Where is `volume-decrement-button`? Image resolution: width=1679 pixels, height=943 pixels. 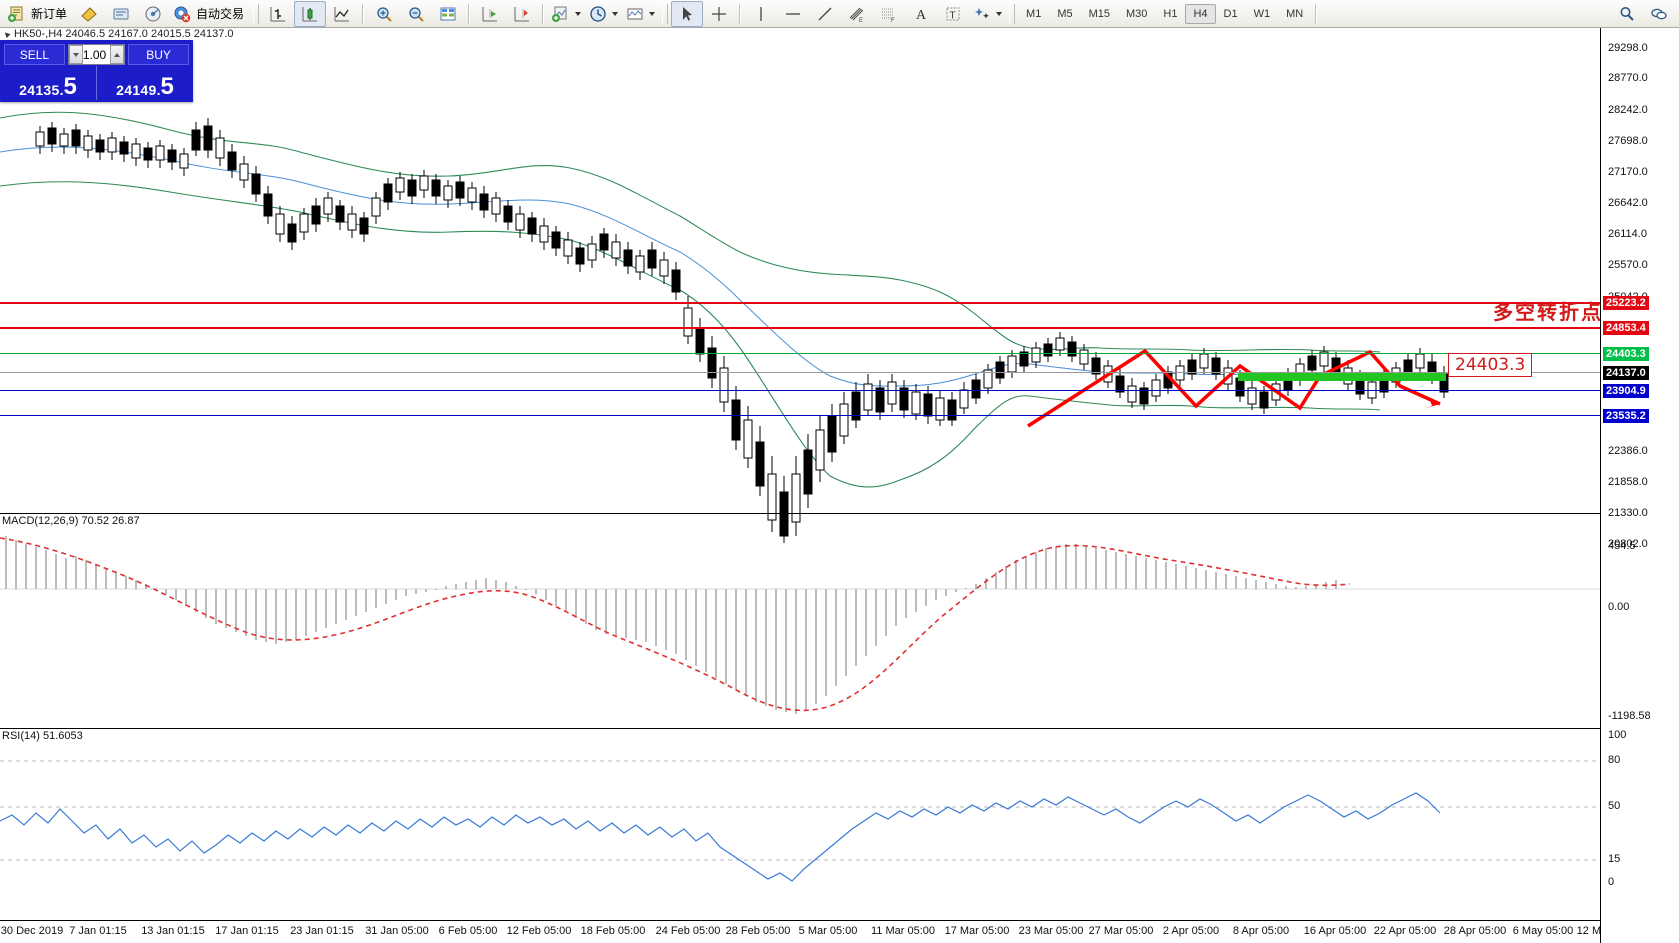 volume-decrement-button is located at coordinates (75, 54).